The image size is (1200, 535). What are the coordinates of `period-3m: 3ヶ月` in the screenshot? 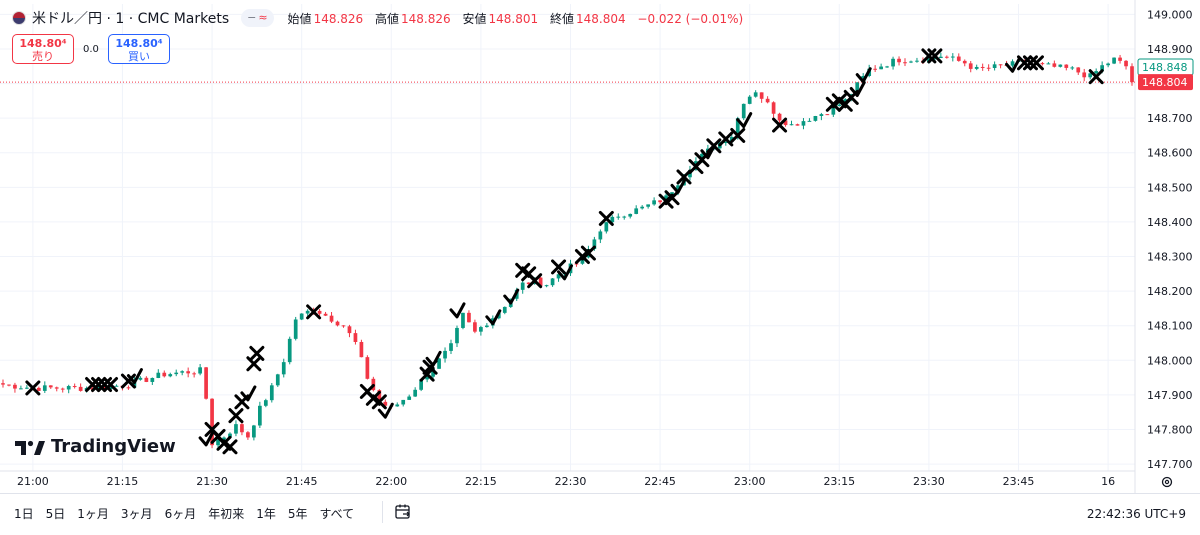 It's located at (136, 514).